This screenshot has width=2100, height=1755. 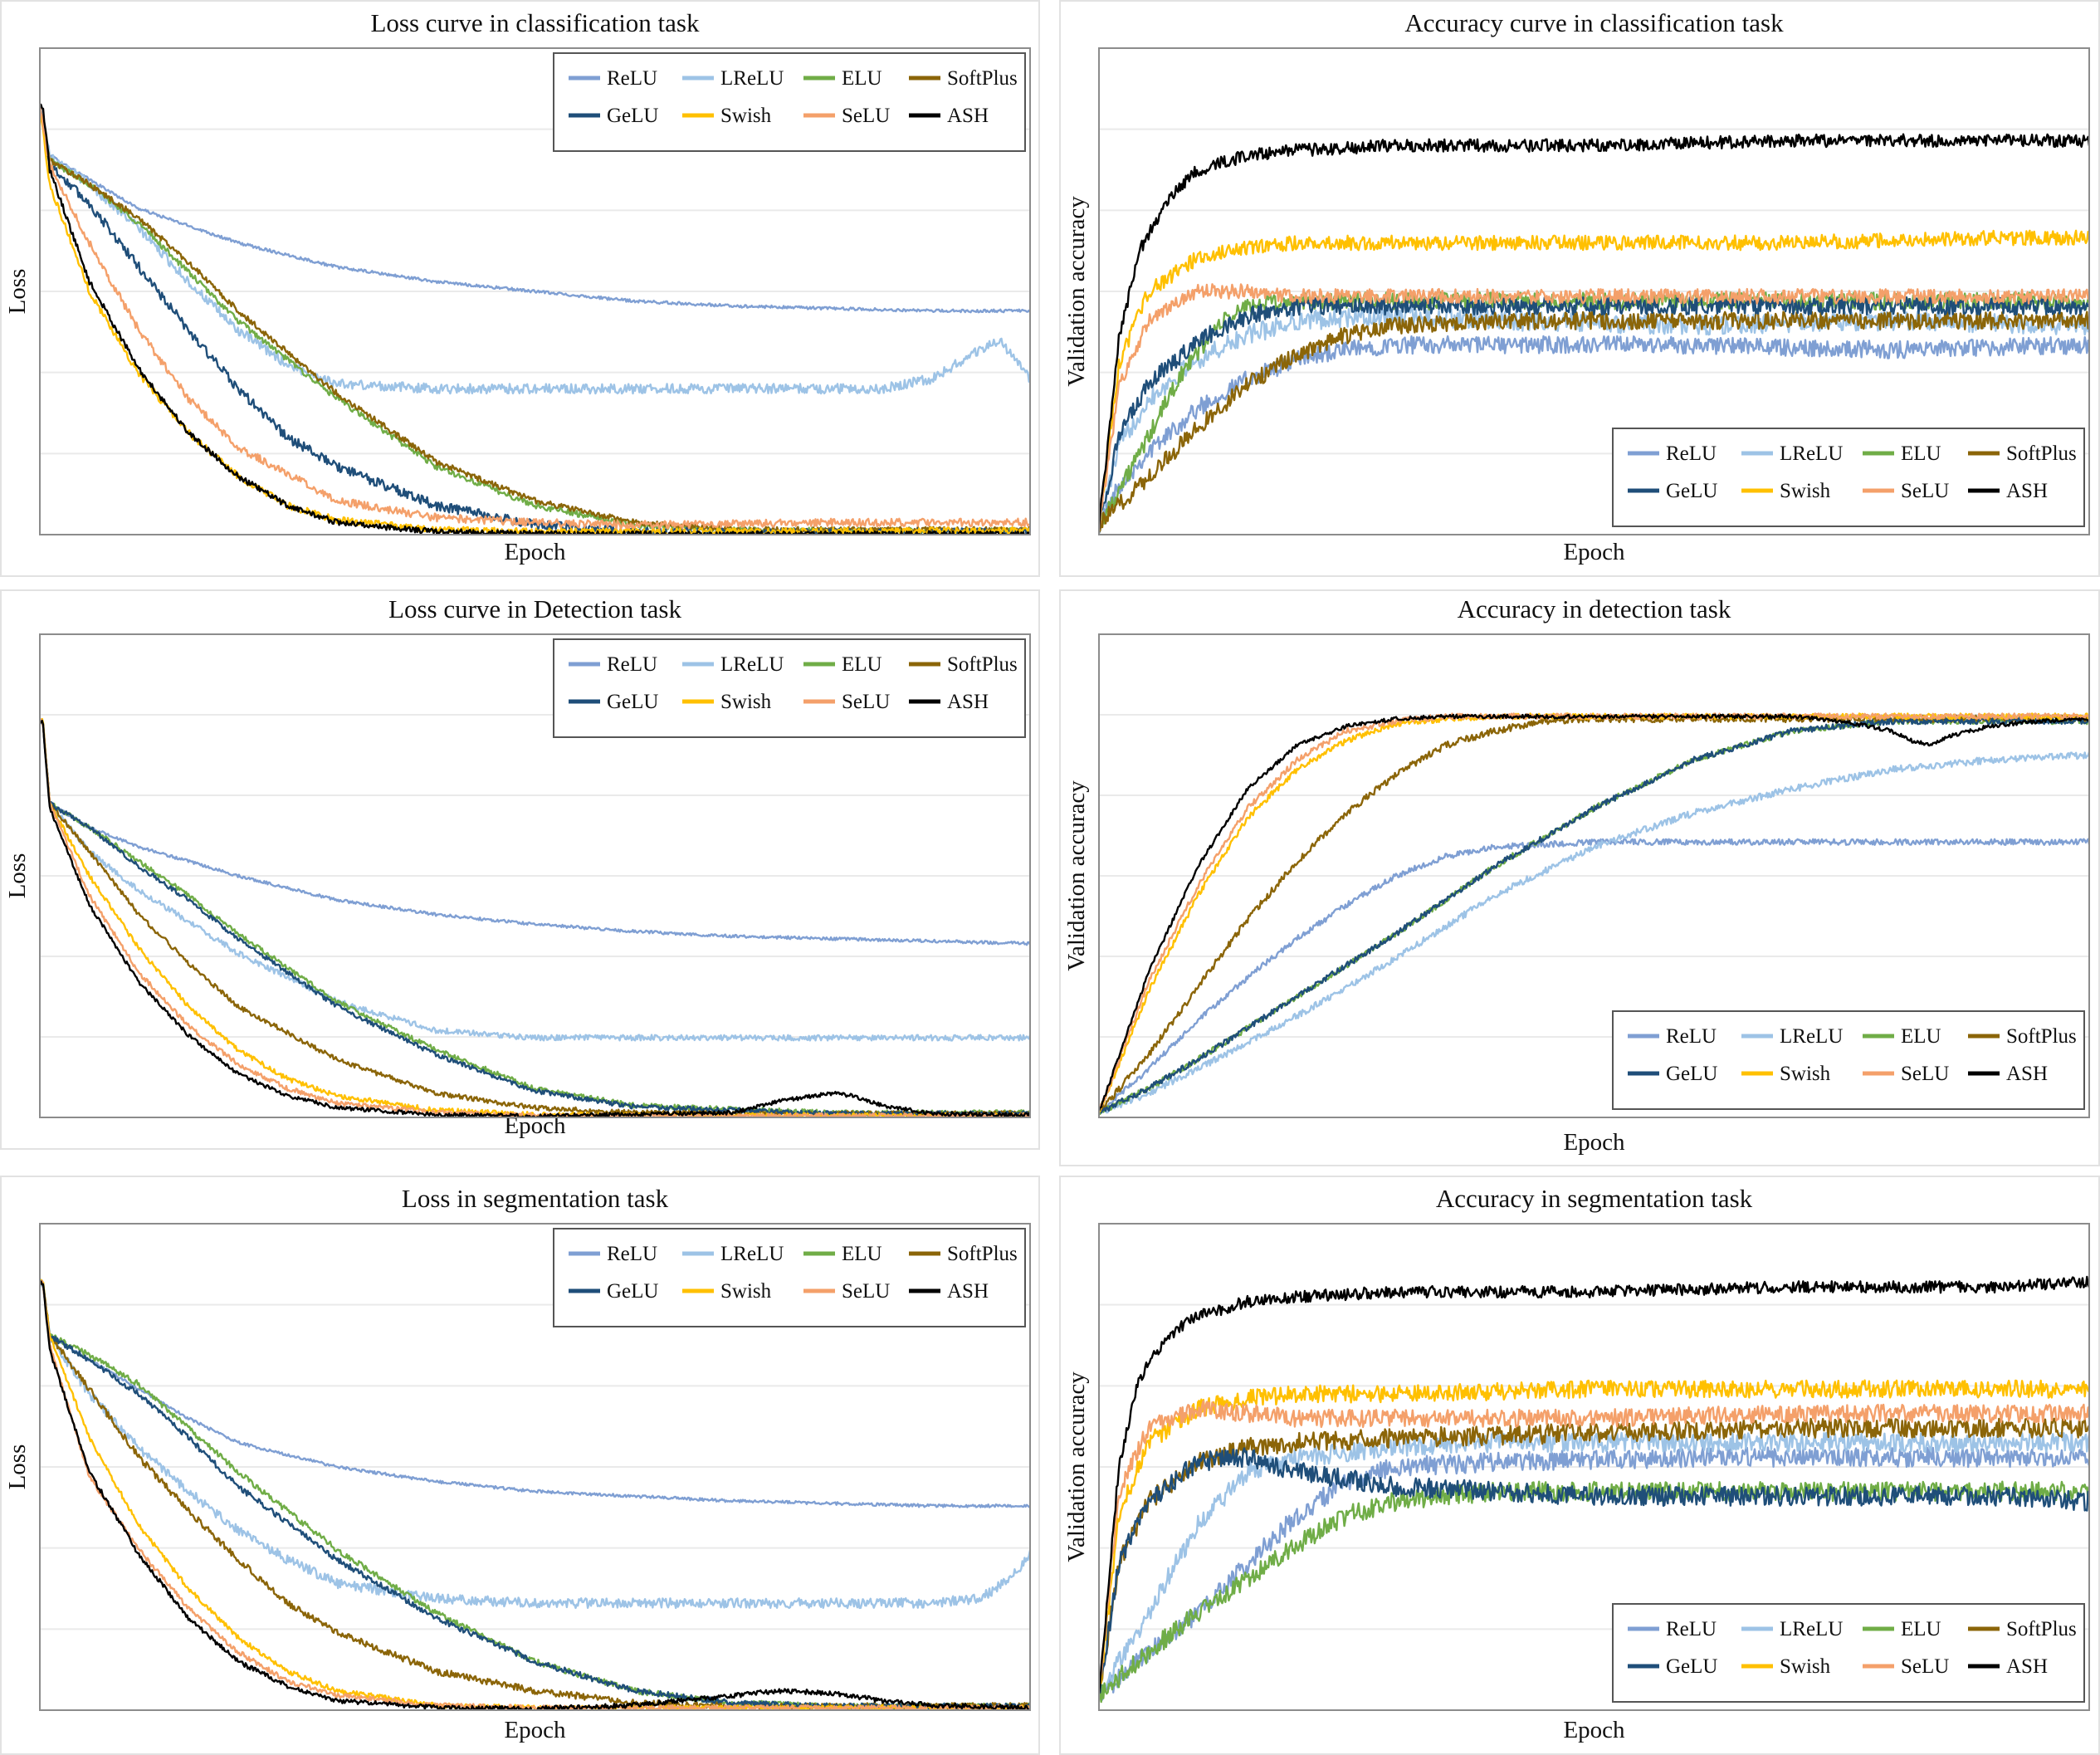 What do you see at coordinates (1594, 609) in the screenshot?
I see `chart-title: Accuracy in detection task` at bounding box center [1594, 609].